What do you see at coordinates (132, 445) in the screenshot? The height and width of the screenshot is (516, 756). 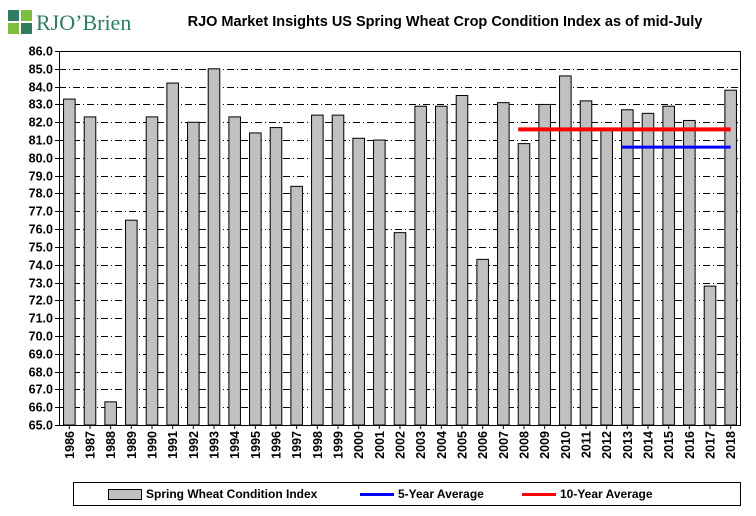 I see `x-tick-label-1989: 1989` at bounding box center [132, 445].